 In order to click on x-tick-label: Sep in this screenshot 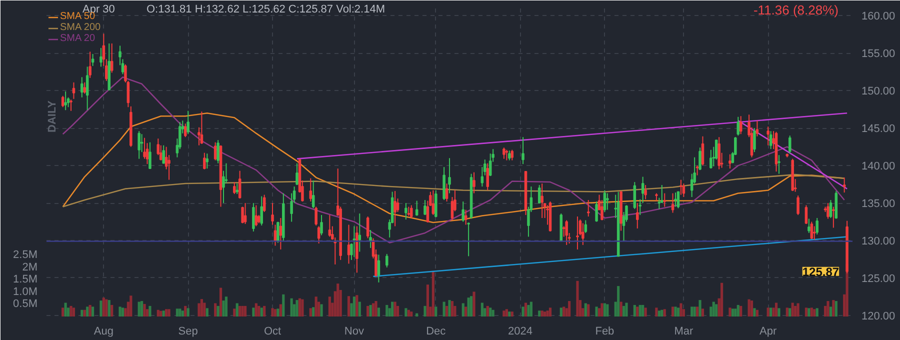, I will do `click(188, 332)`.